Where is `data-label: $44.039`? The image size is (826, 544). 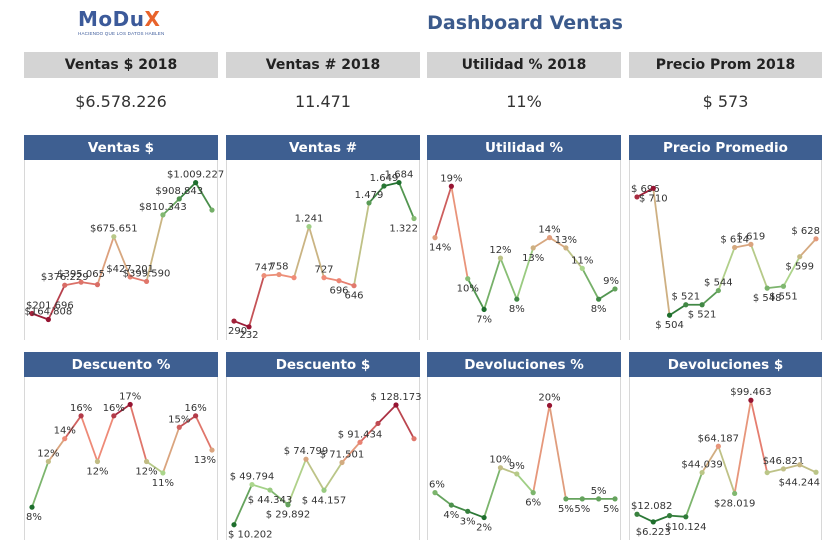 data-label: $44.039 is located at coordinates (701, 465).